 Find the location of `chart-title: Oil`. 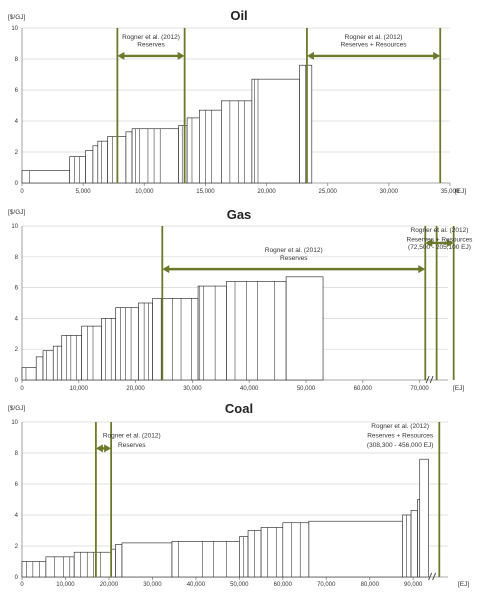

chart-title: Oil is located at coordinates (238, 15).